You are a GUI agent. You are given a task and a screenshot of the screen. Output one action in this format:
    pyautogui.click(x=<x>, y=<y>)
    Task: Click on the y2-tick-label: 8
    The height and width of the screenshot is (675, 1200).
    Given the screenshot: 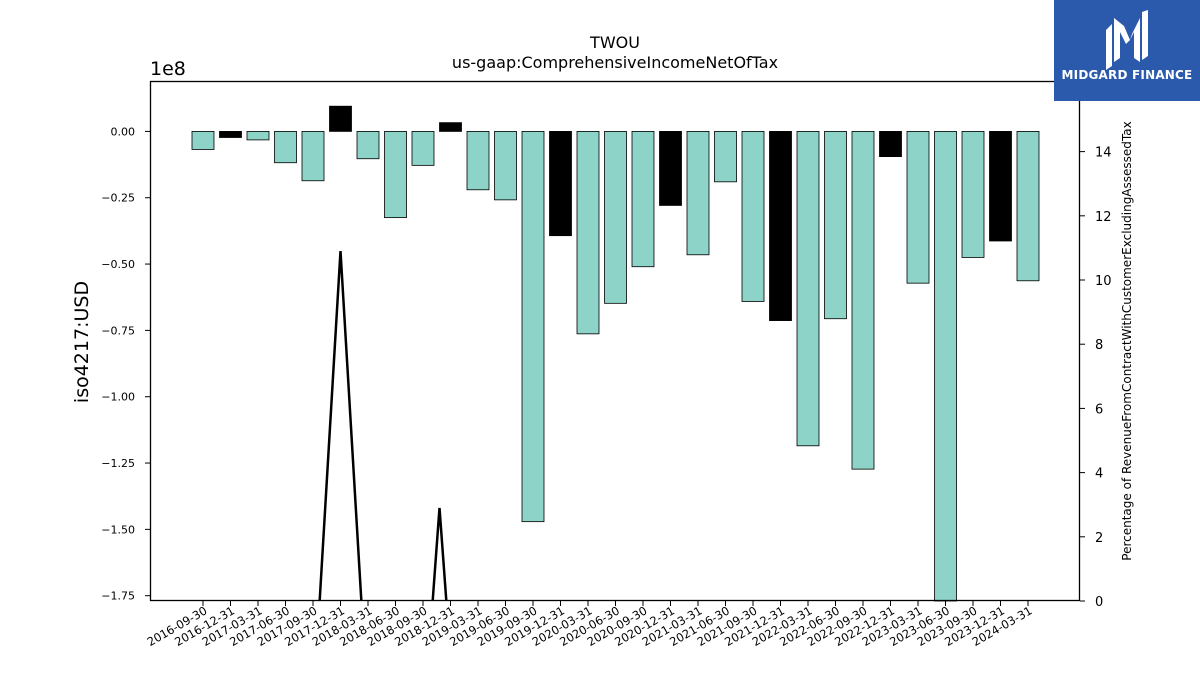 What is the action you would take?
    pyautogui.click(x=1099, y=345)
    